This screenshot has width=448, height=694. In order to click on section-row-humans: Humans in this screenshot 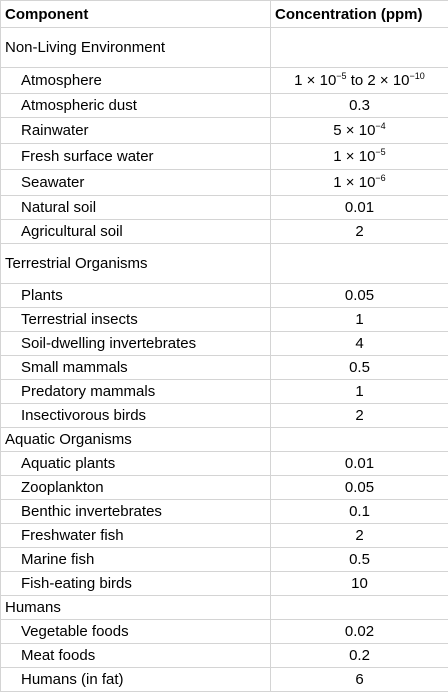, I will do `click(224, 607)`.